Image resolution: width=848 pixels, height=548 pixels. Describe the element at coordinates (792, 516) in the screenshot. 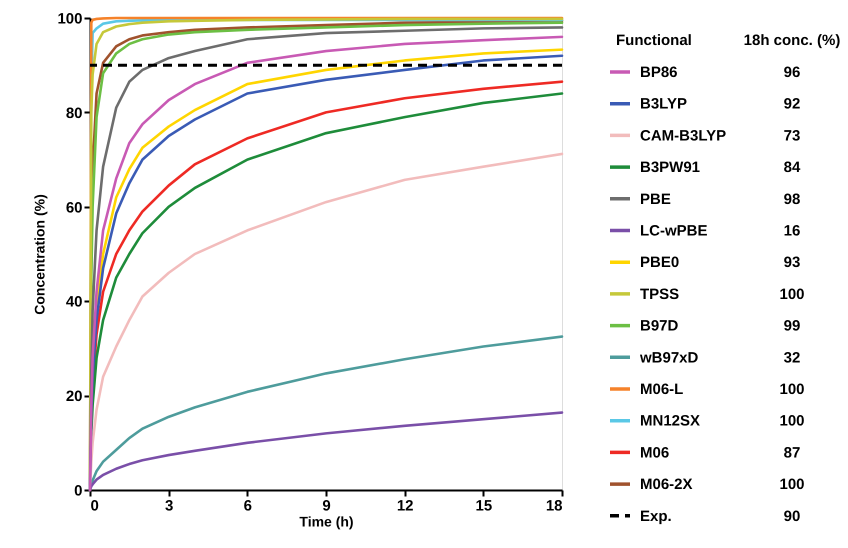

I see `text: 90` at that location.